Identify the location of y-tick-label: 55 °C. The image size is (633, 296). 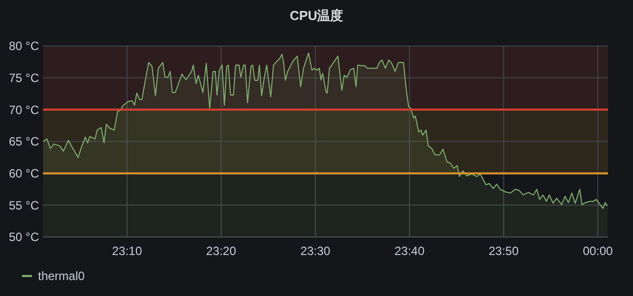
(24, 205).